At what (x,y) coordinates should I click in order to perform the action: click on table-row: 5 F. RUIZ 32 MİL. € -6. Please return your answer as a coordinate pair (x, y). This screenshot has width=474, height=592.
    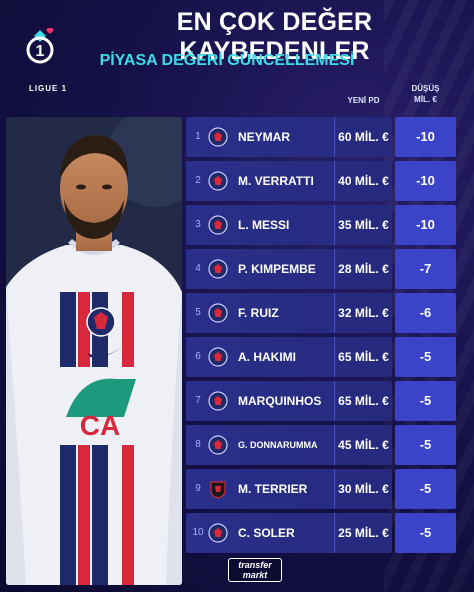
    Looking at the image, I should click on (321, 313).